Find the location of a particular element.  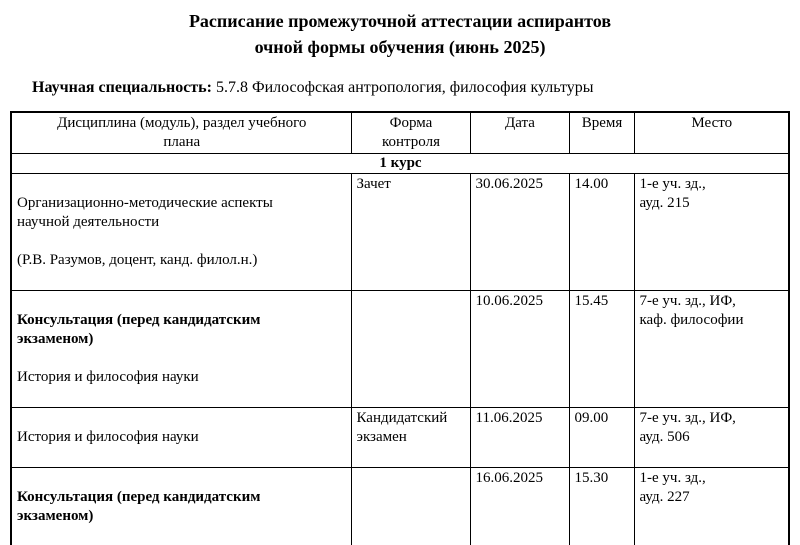

header-place: Место is located at coordinates (711, 132).